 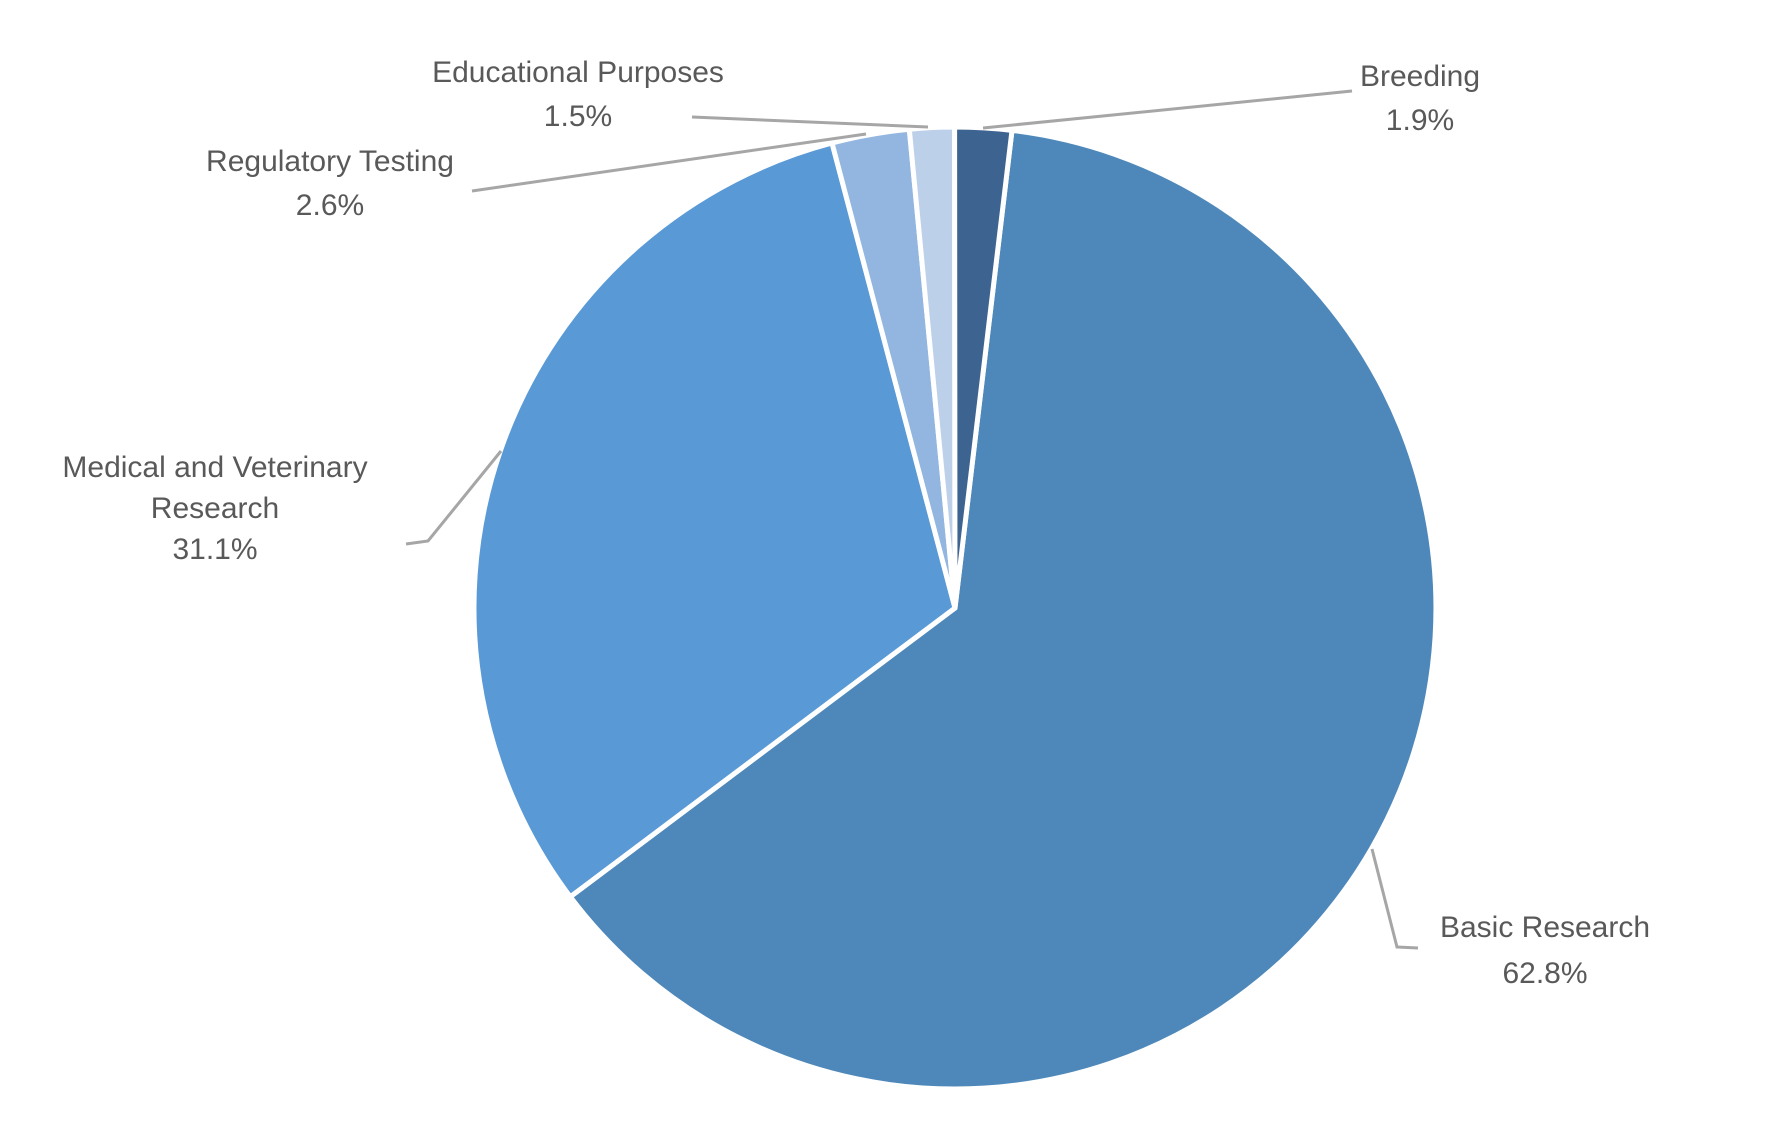 What do you see at coordinates (1545, 927) in the screenshot?
I see `data-label-text: Basic Research` at bounding box center [1545, 927].